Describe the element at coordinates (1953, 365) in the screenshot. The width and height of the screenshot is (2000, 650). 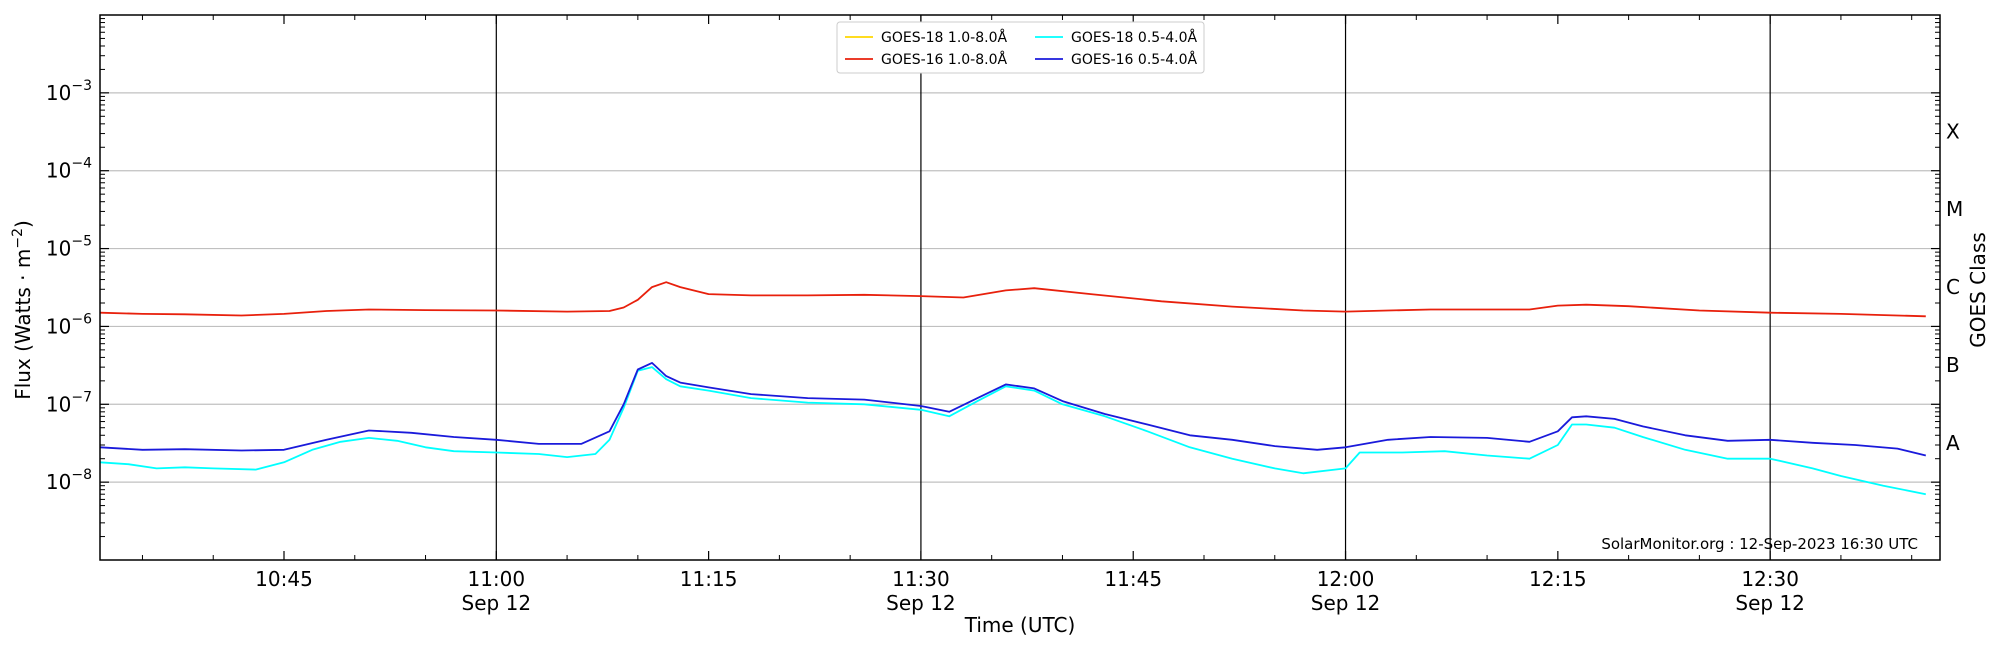
I see `goes-class-label: B` at that location.